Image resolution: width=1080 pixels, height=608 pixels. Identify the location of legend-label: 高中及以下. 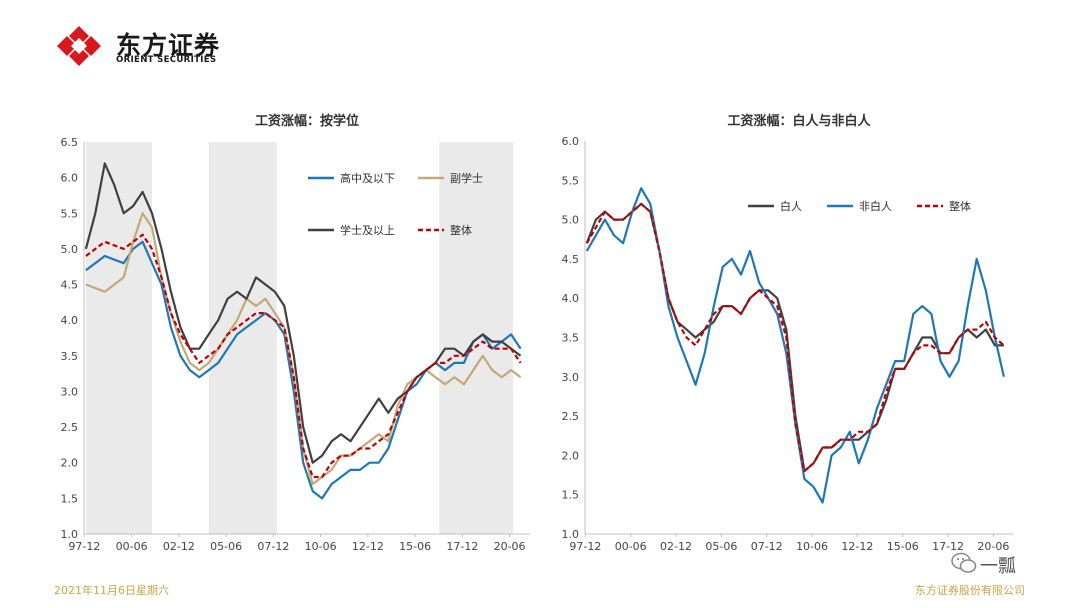
(367, 178).